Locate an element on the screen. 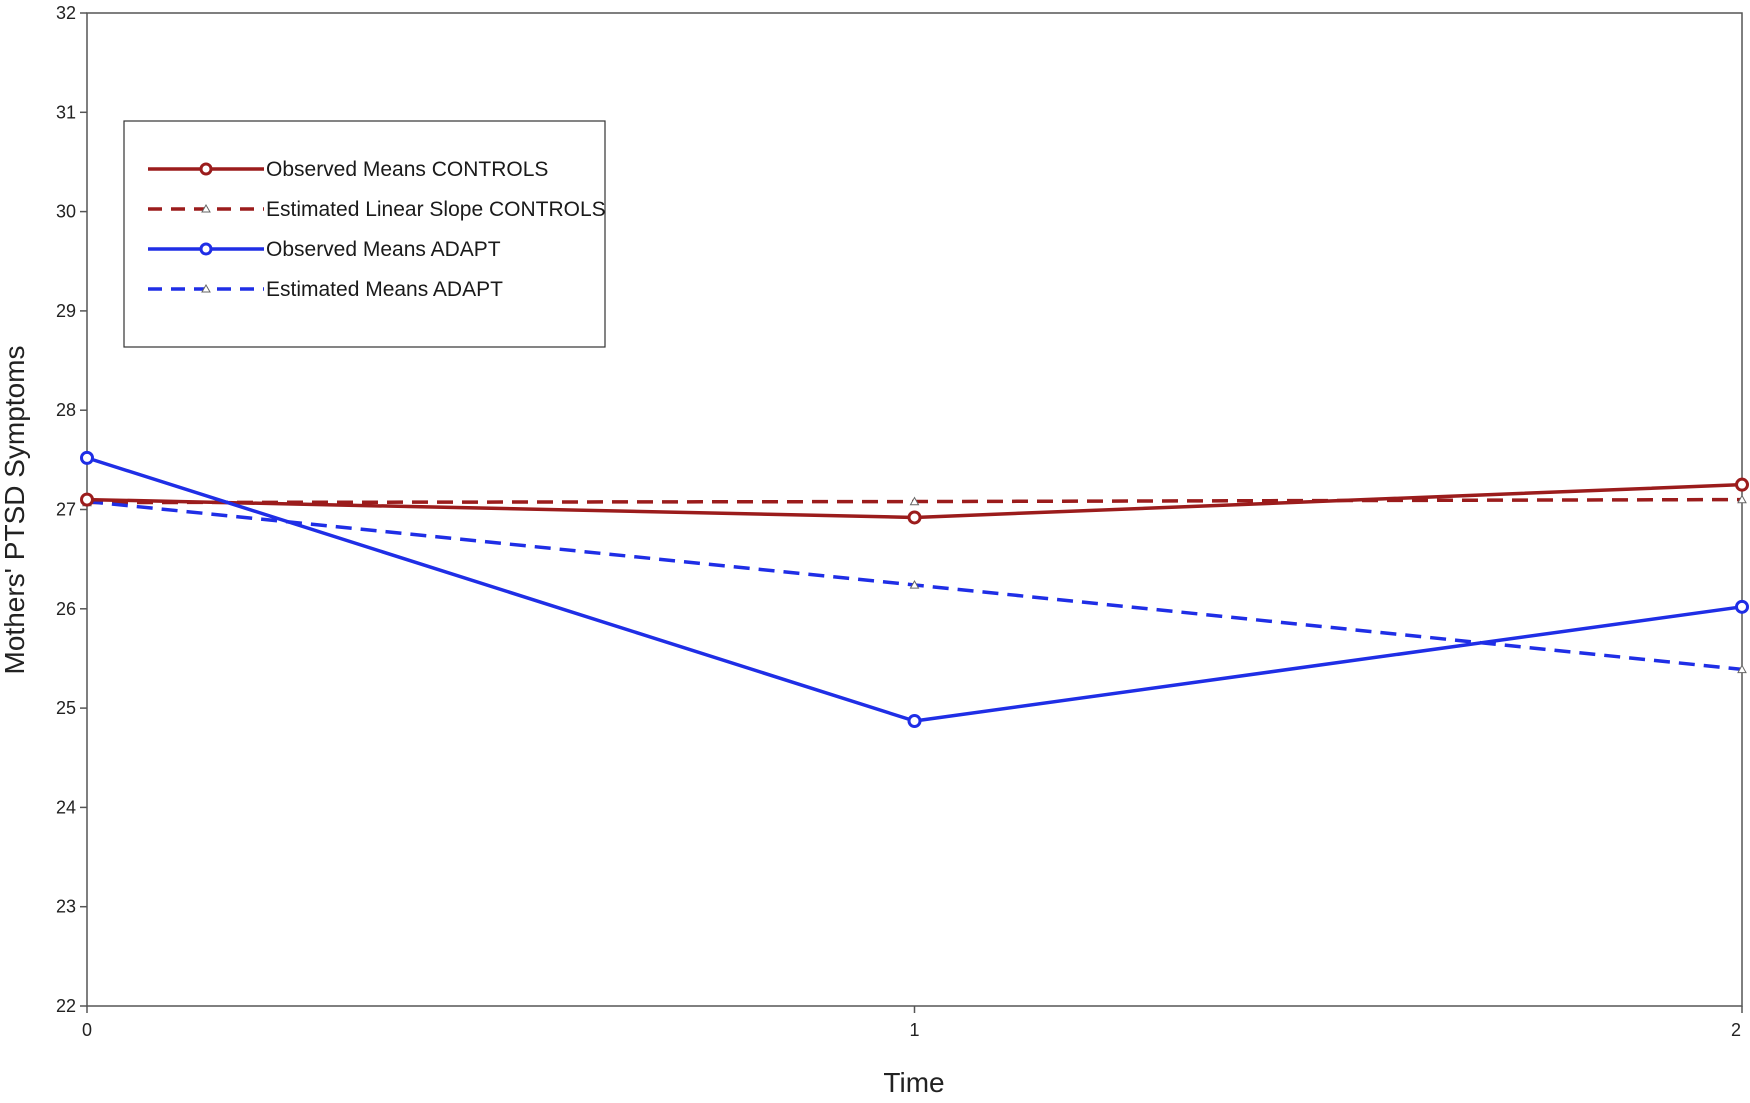  legend-label: Observed Means ADAPT is located at coordinates (383, 249).